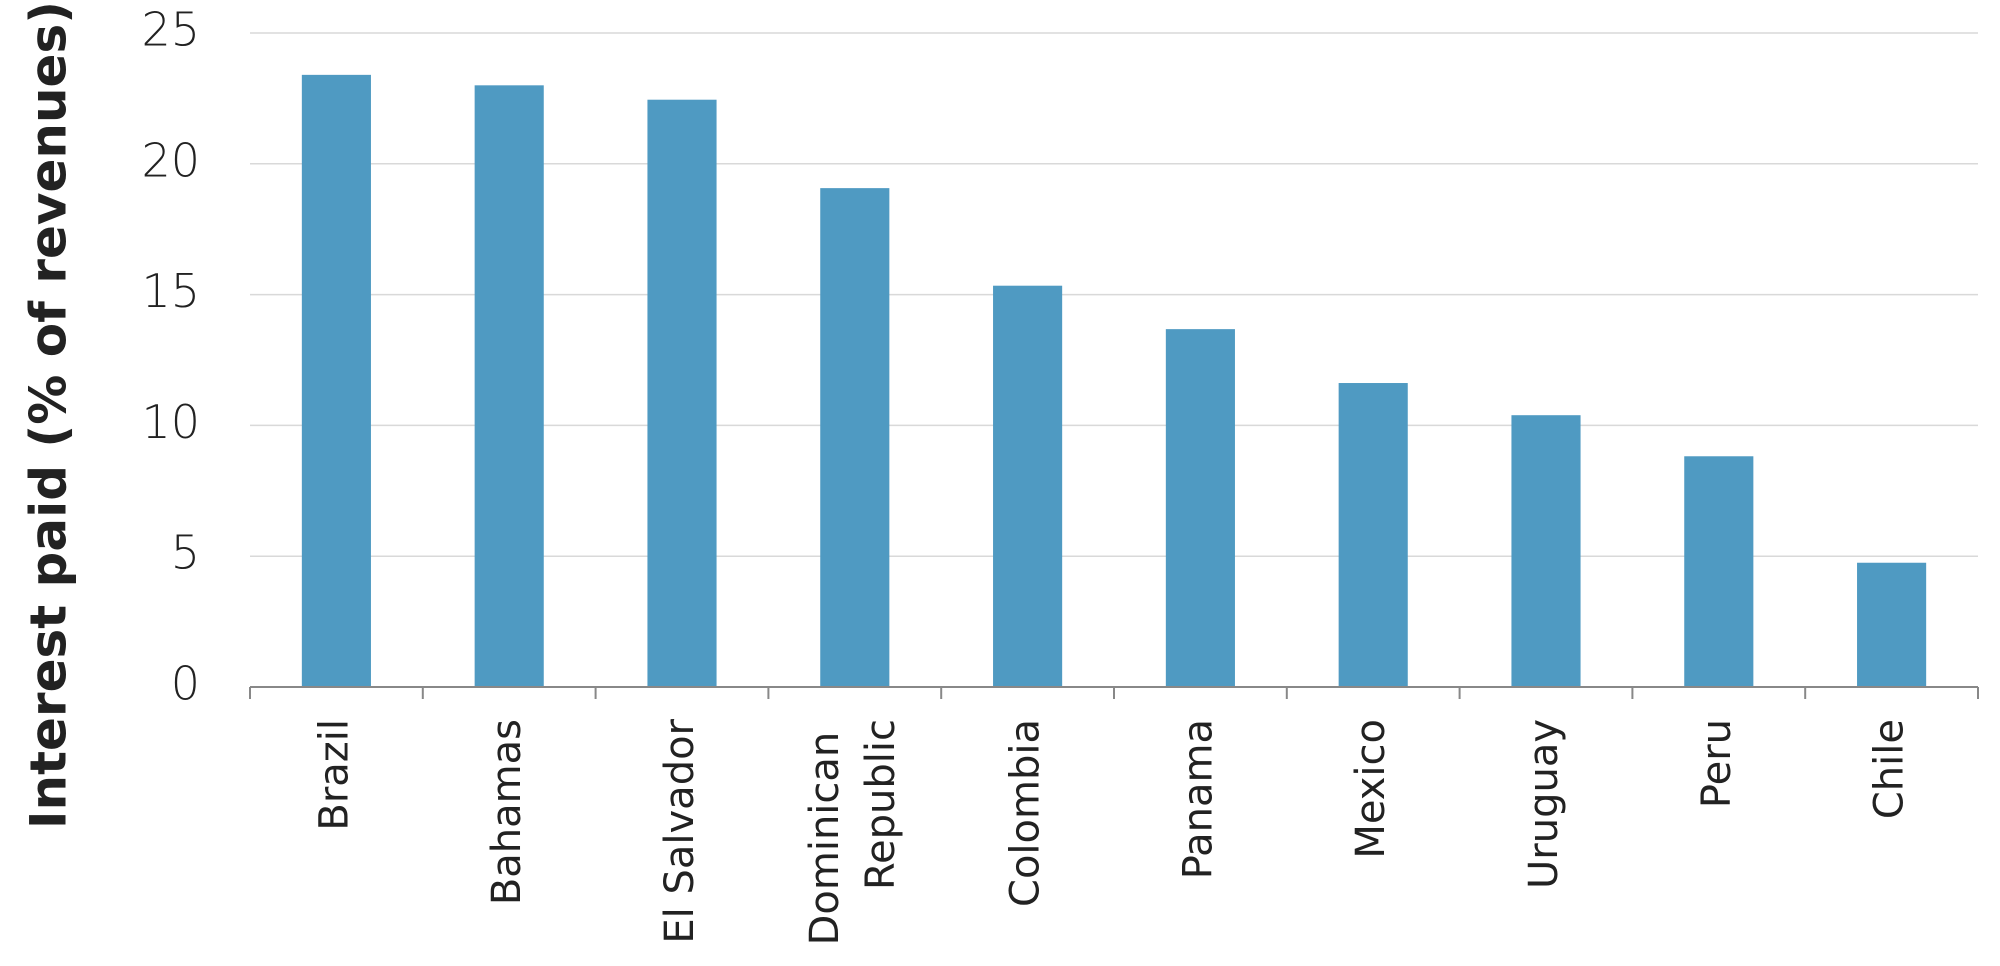  I want to click on x-tick-label: Dominican Republic, so click(853, 832).